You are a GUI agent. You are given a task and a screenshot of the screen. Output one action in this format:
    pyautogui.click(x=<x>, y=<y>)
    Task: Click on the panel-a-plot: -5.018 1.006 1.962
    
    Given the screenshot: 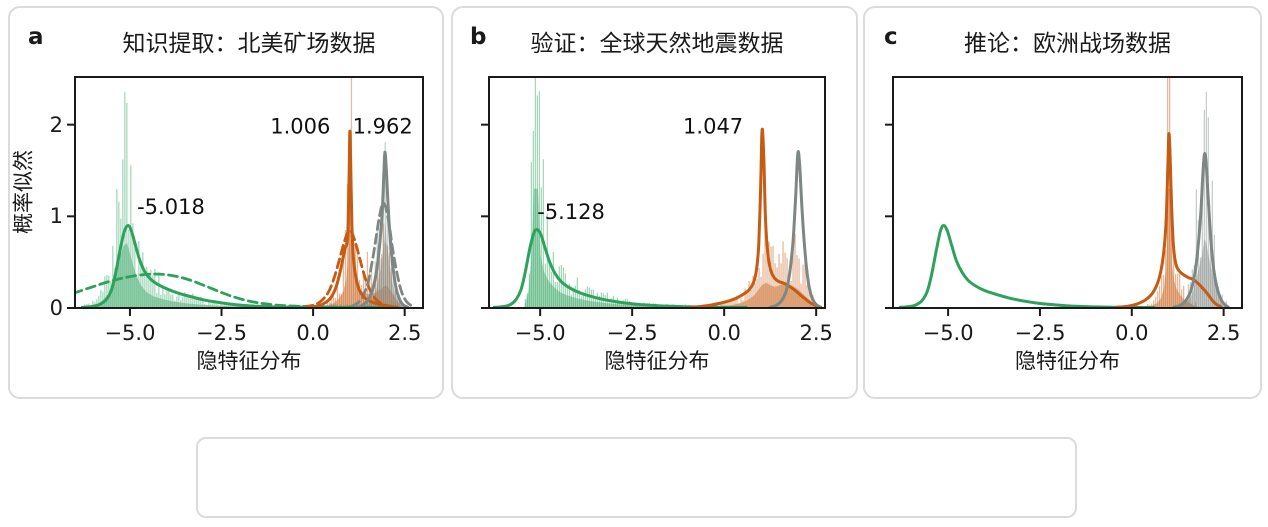 What is the action you would take?
    pyautogui.click(x=245, y=196)
    